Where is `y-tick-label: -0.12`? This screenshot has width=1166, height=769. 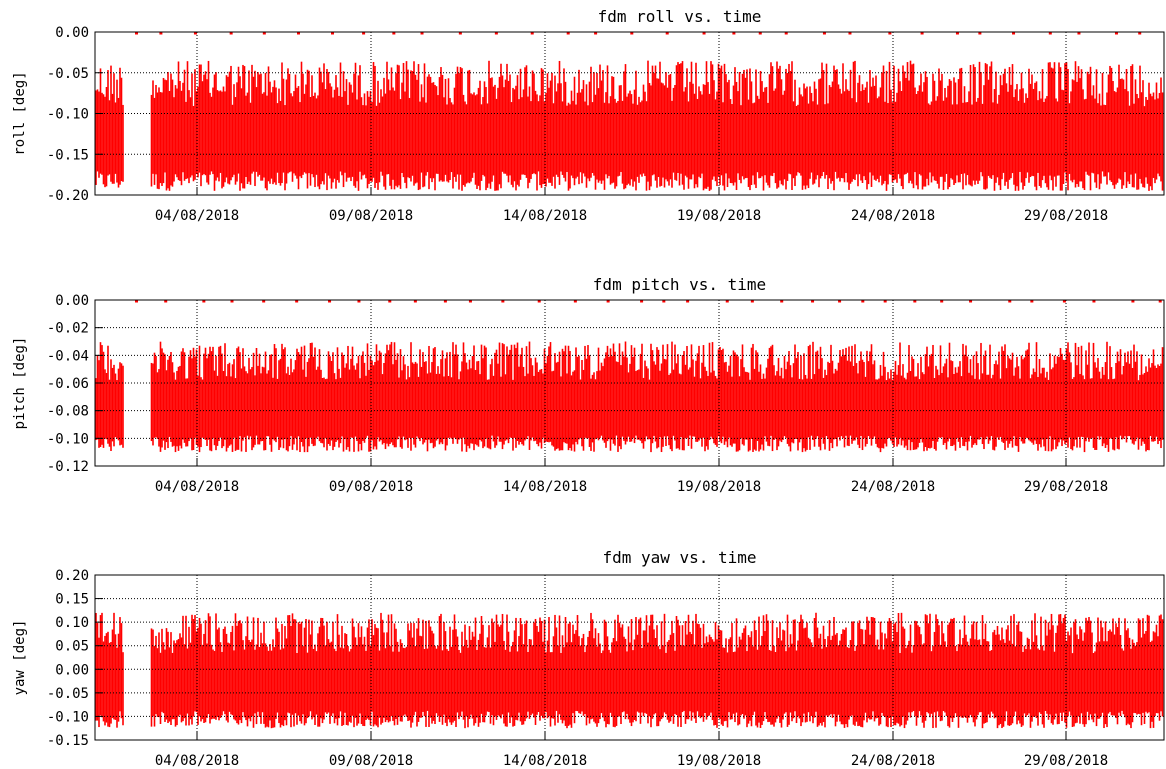
y-tick-label: -0.12 is located at coordinates (68, 467).